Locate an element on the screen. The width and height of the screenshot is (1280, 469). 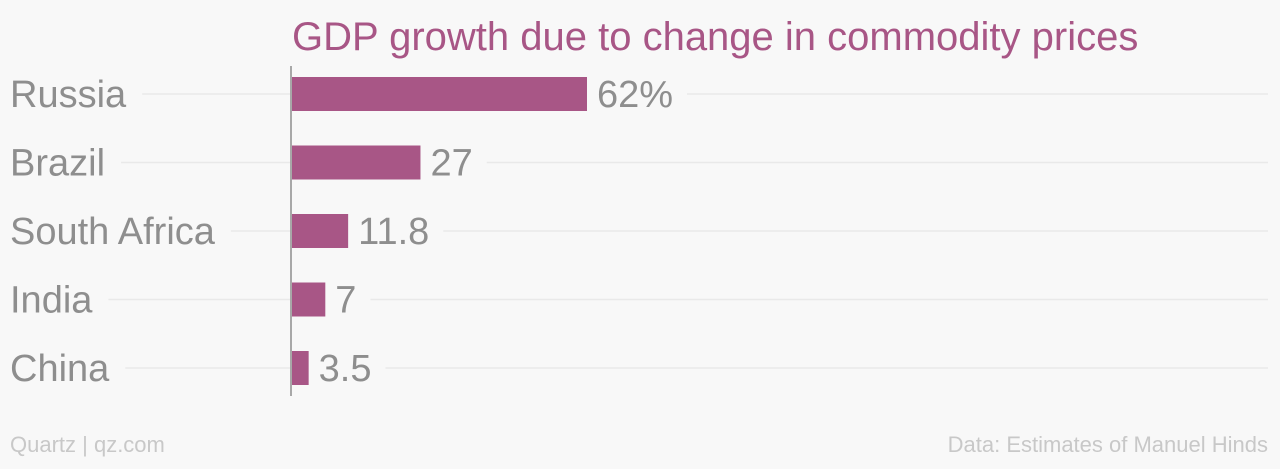
category-label: South Africa is located at coordinates (113, 232).